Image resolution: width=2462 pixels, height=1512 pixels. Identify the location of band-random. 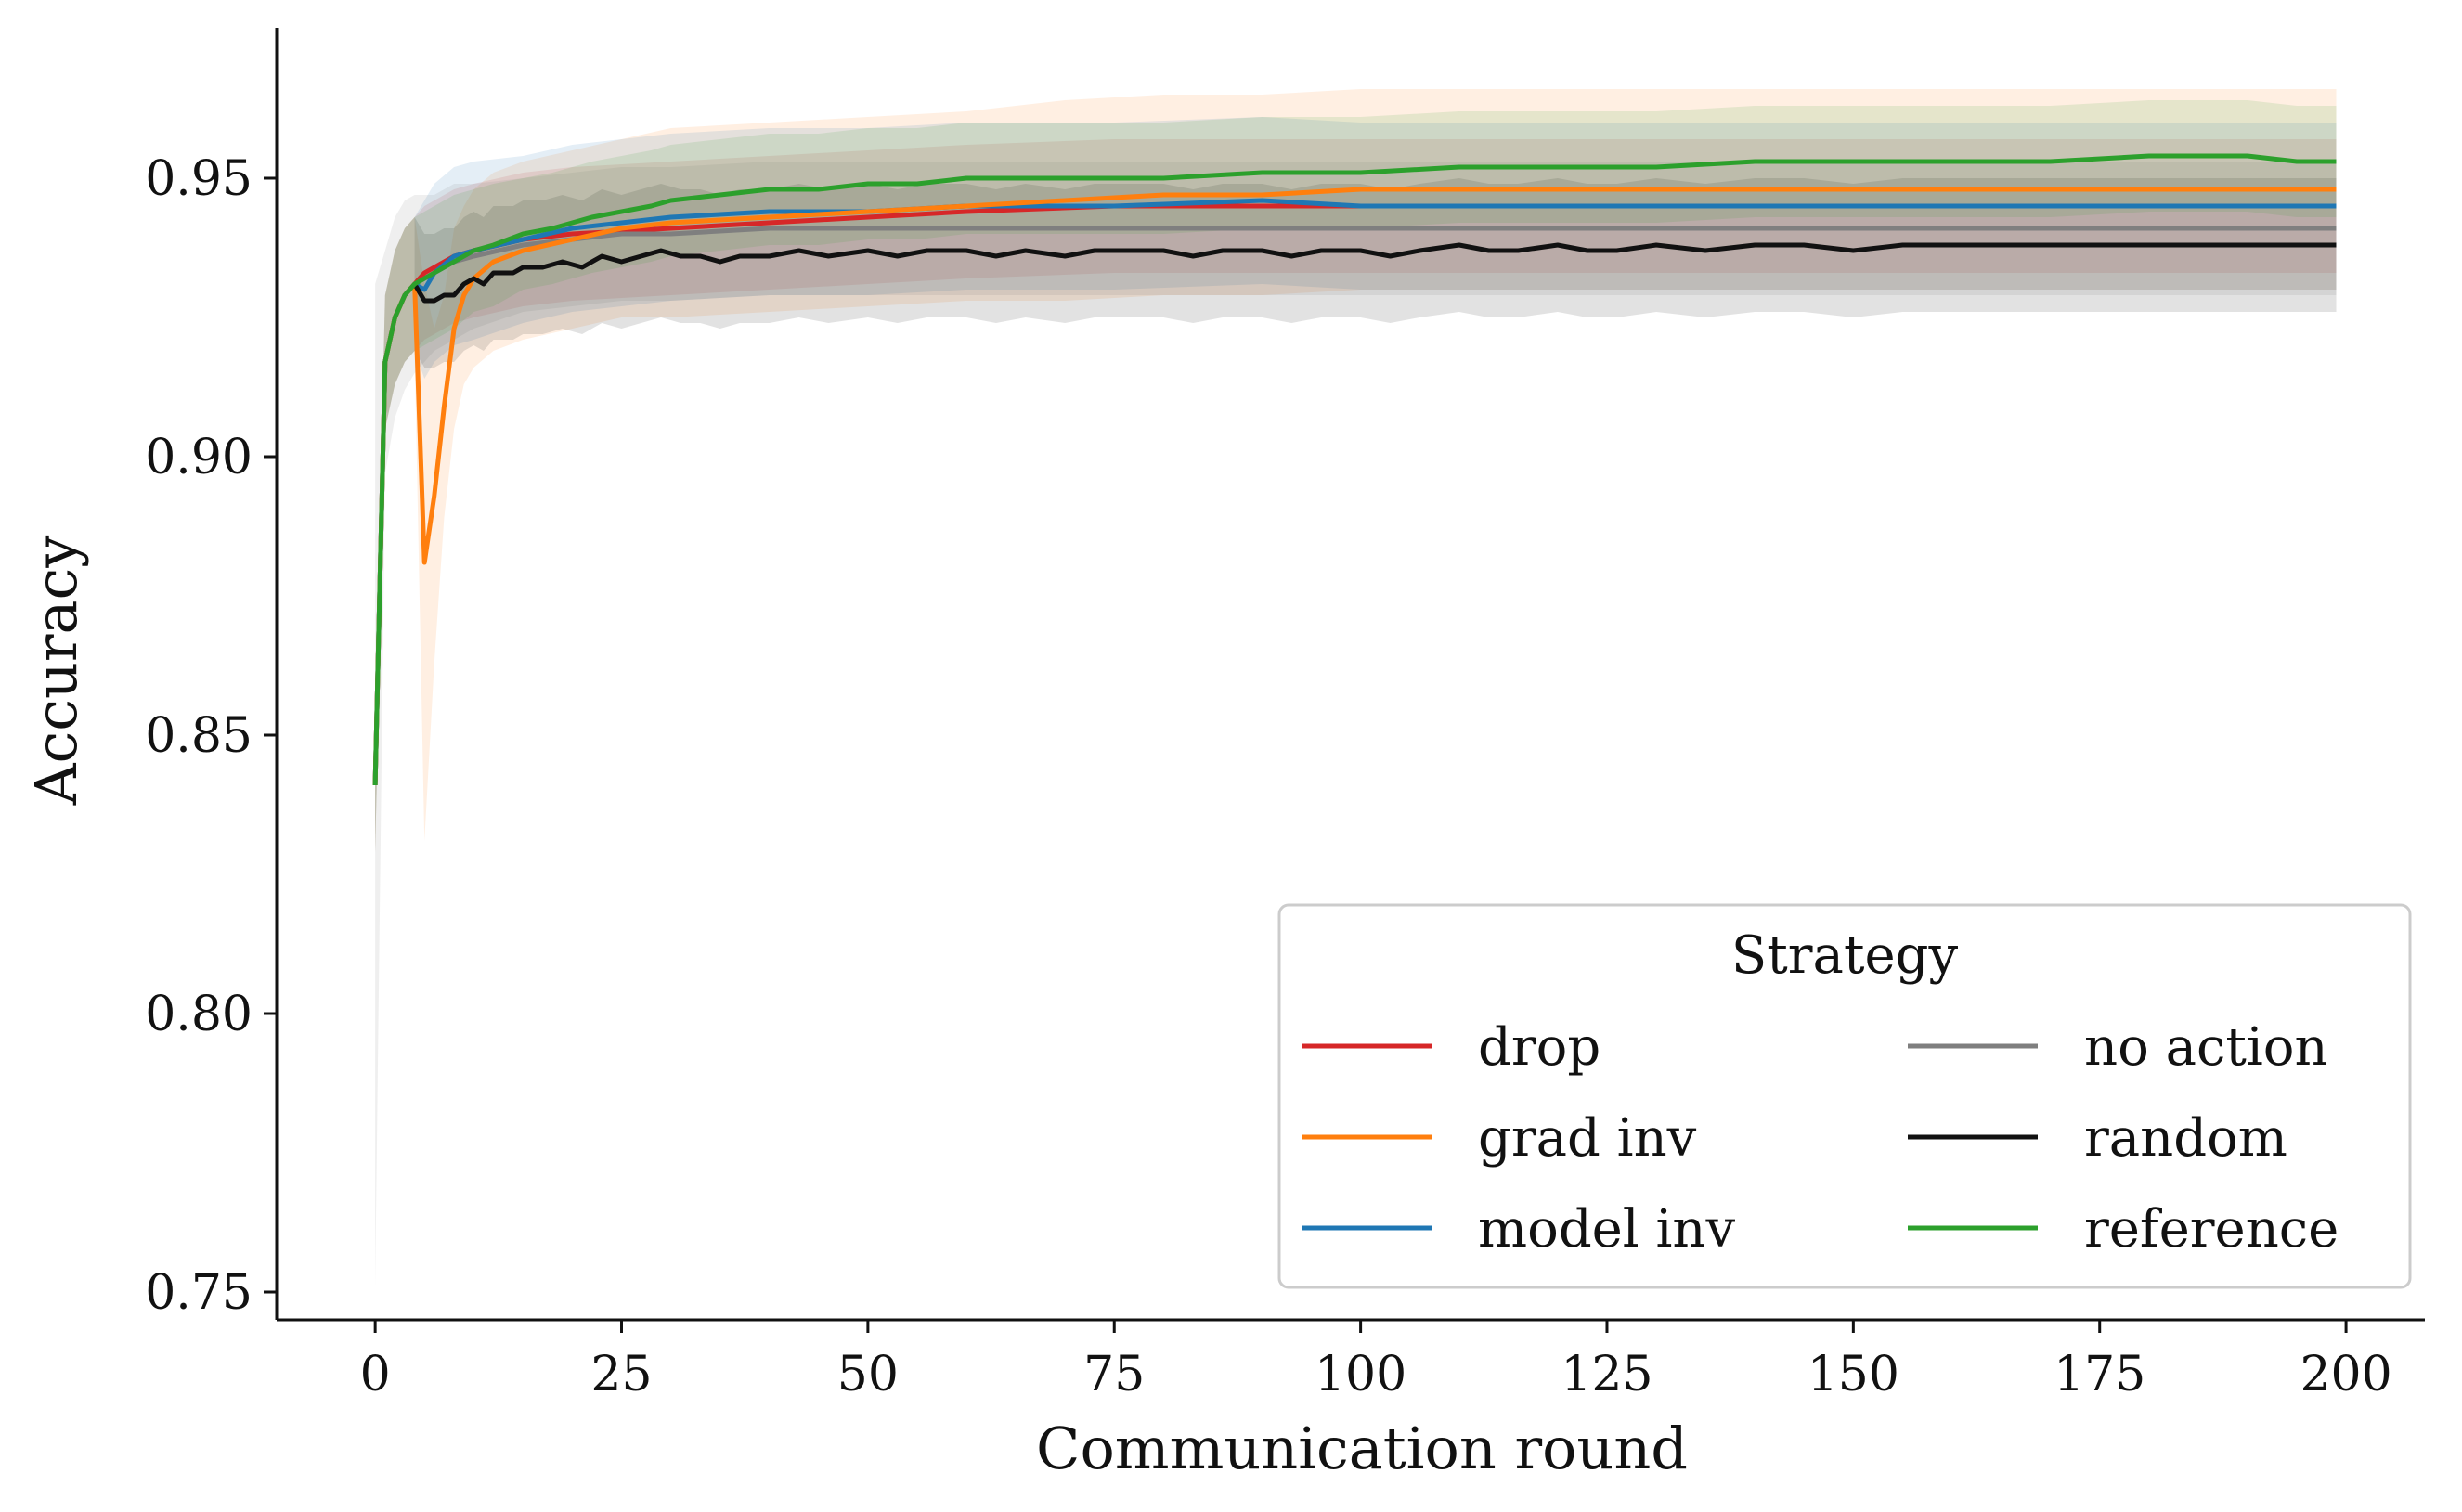
(1375, 273).